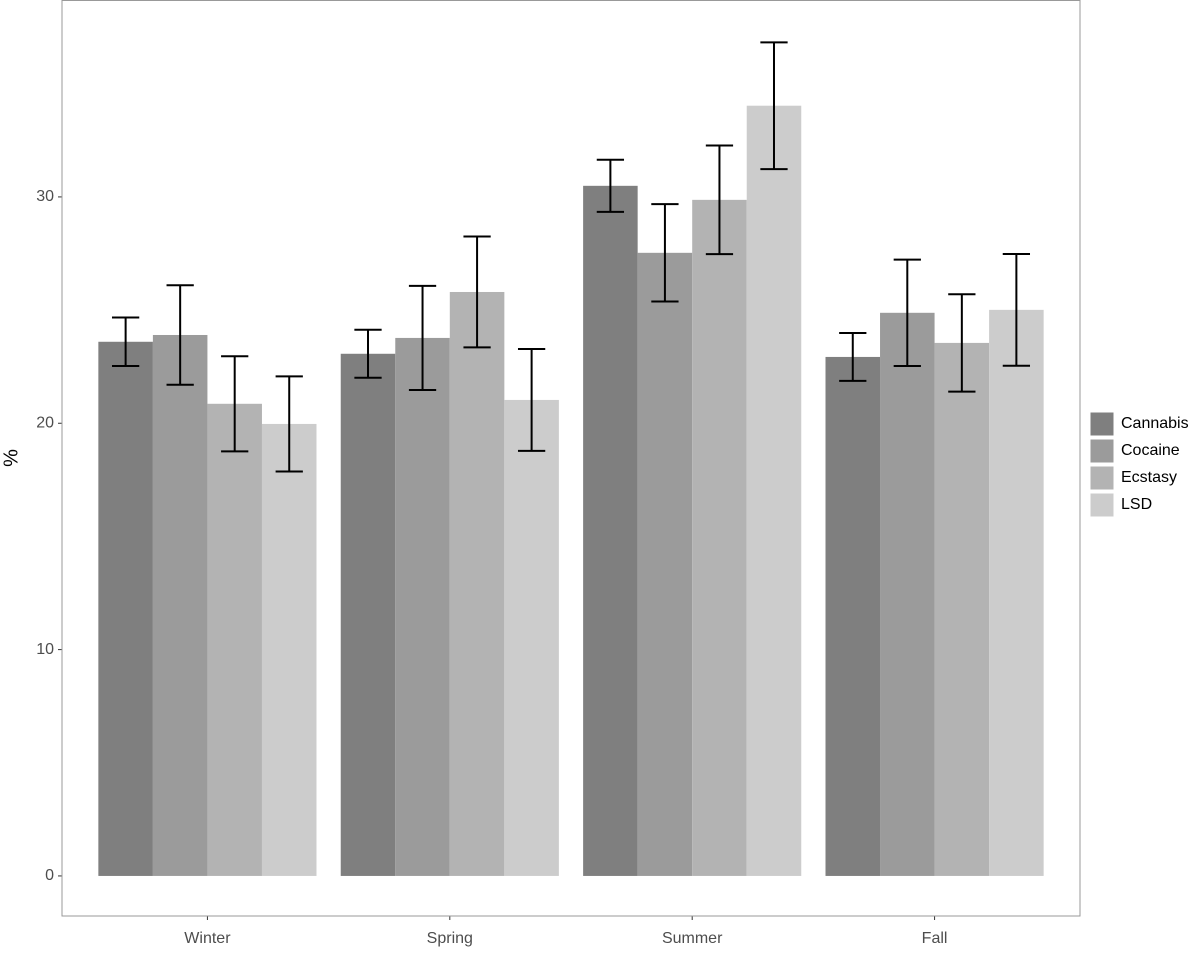 This screenshot has width=1200, height=955. I want to click on legend-label: Ecstasy, so click(1149, 477).